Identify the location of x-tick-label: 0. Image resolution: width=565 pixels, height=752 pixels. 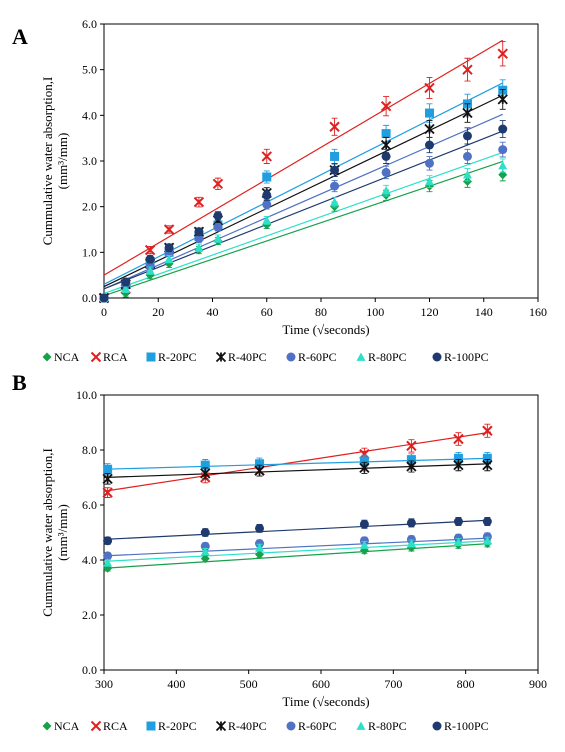
(104, 312).